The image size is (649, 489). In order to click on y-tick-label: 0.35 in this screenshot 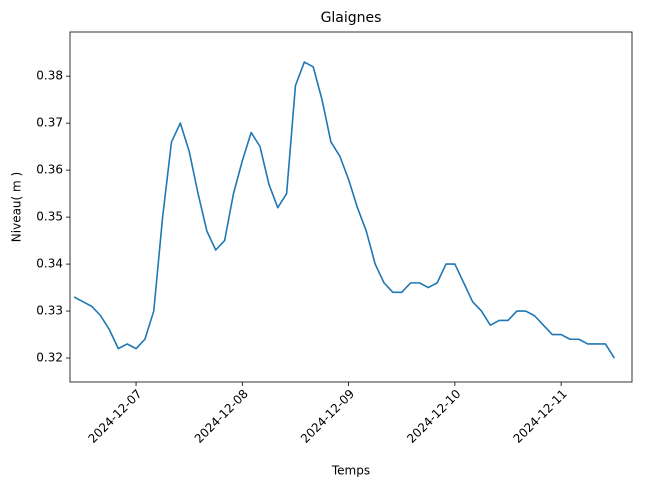, I will do `click(49, 217)`.